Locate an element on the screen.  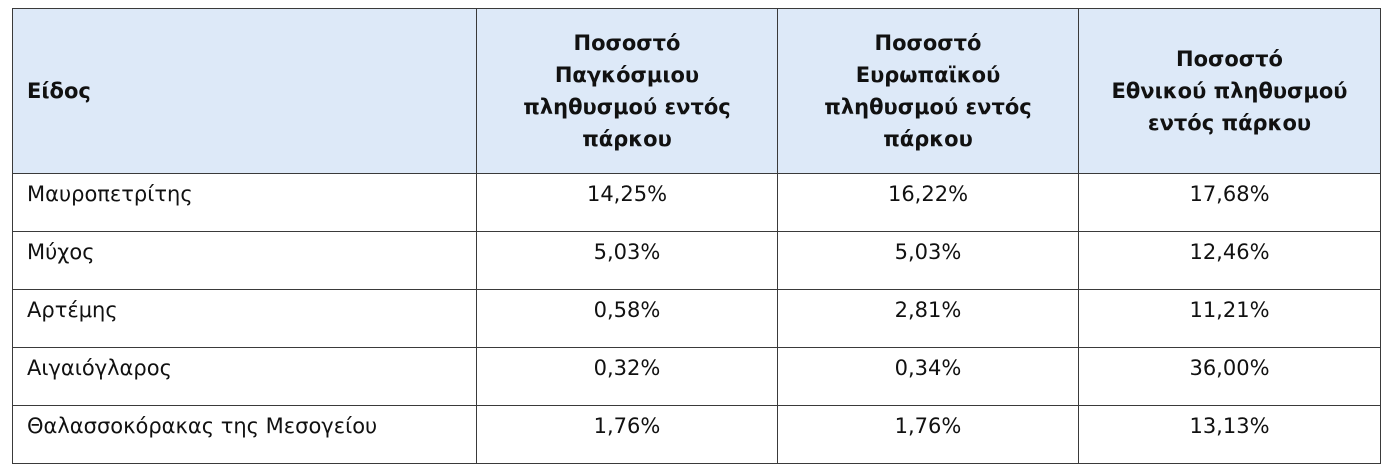
header-line: Ευρωπαϊκού is located at coordinates (928, 75).